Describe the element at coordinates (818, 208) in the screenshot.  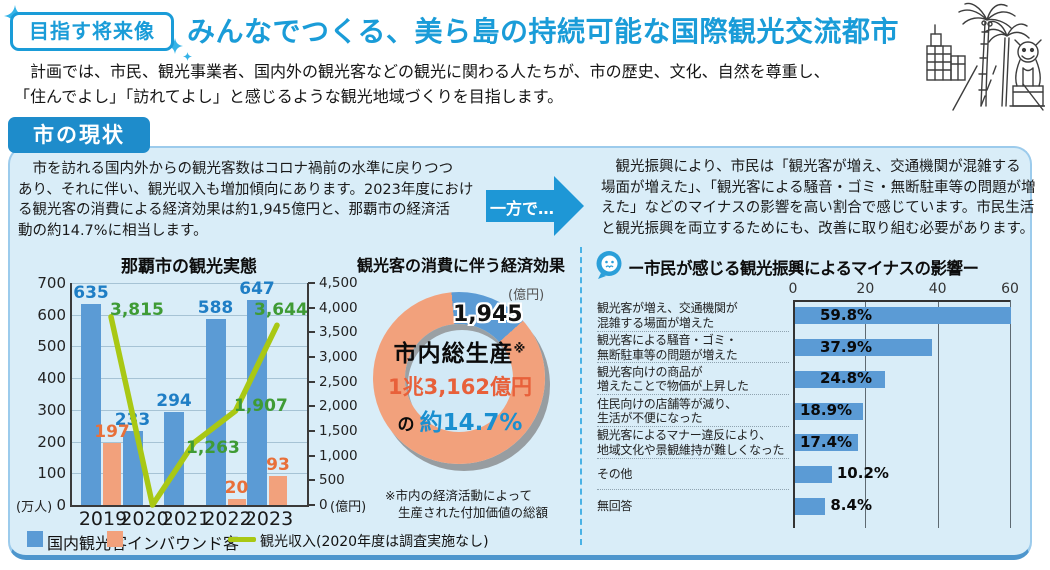
I see `text-line: えた」などのマイナスの影響を高い割合で感じています。市民生活` at that location.